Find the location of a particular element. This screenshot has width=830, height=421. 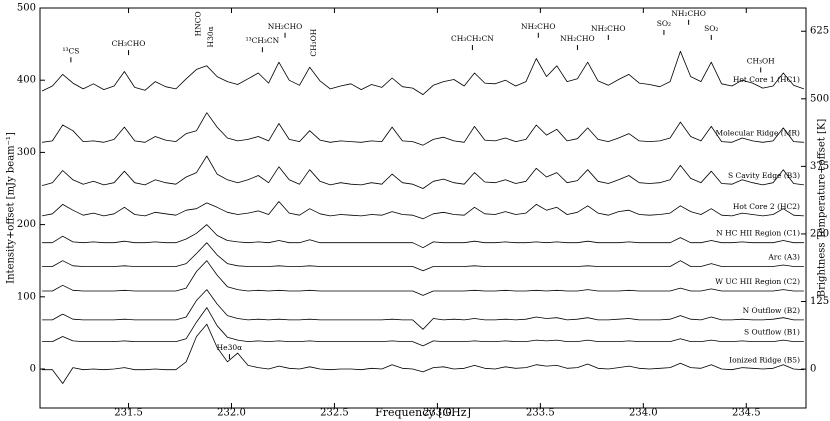

series-label: S Outflow (B1) is located at coordinates (772, 332).